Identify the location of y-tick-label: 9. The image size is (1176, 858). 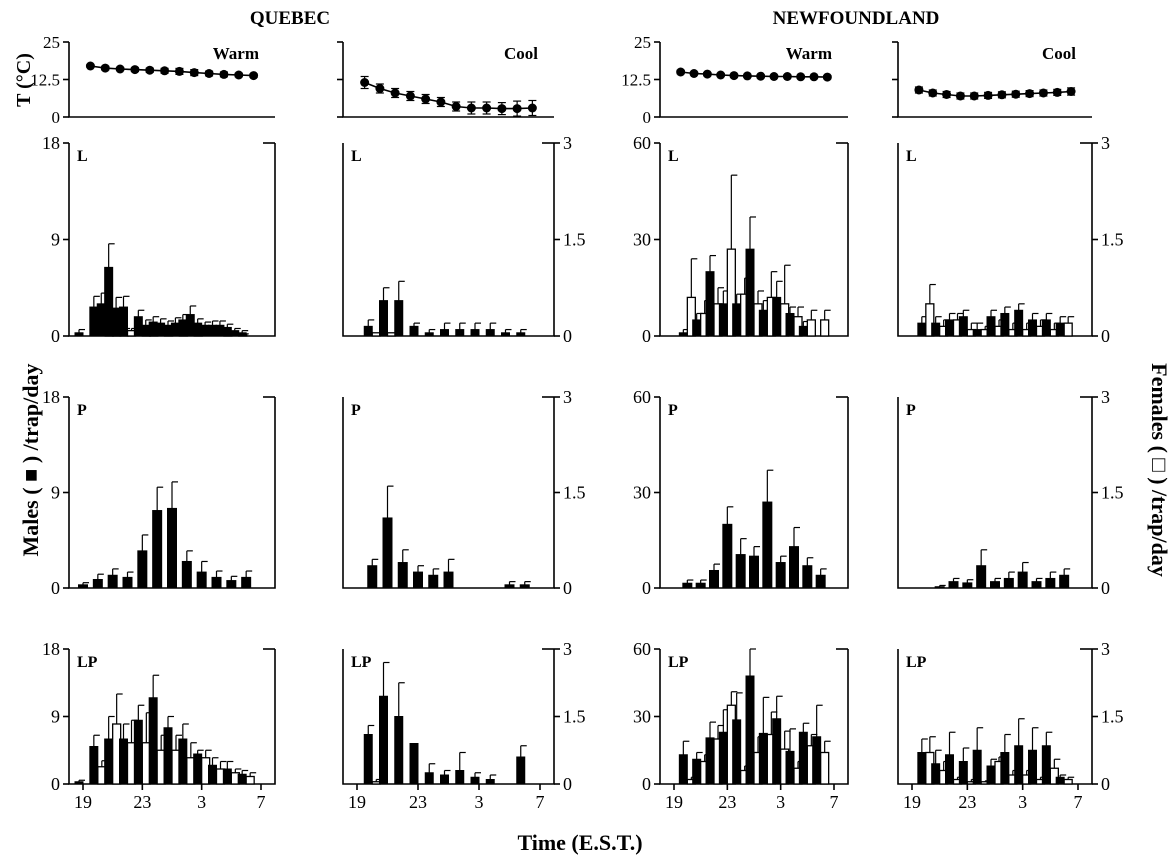
(55, 493).